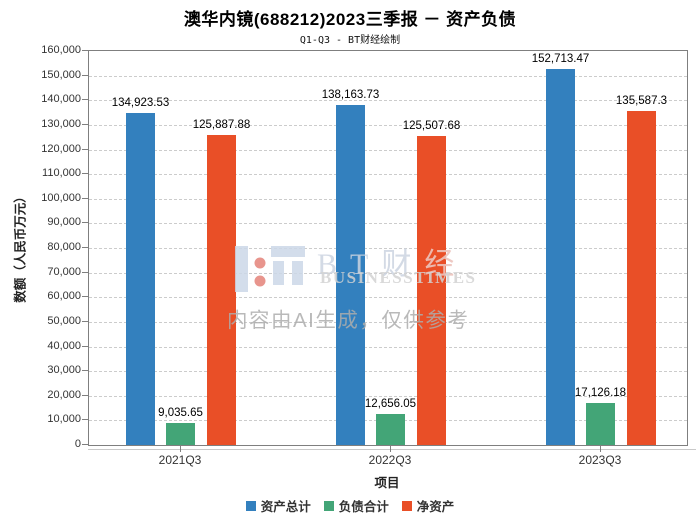 The image size is (700, 524). I want to click on y-tick-label: 100,000, so click(61, 197).